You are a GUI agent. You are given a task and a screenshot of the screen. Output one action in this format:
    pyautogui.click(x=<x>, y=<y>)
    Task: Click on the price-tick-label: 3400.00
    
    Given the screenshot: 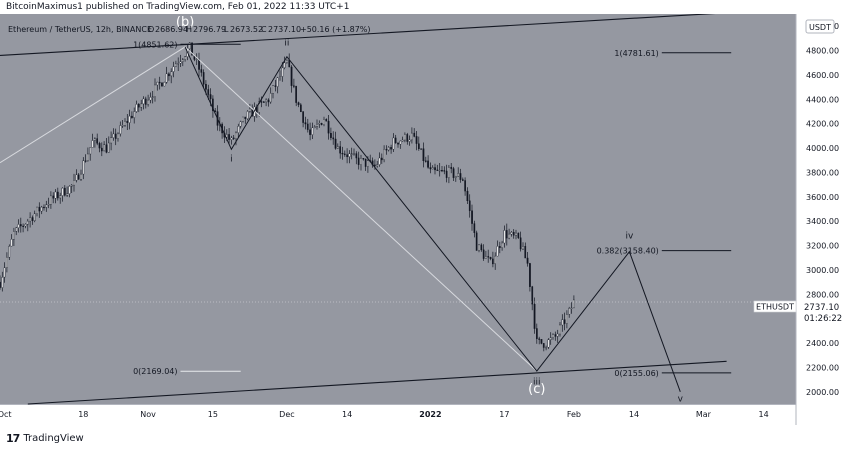 What is the action you would take?
    pyautogui.click(x=822, y=221)
    